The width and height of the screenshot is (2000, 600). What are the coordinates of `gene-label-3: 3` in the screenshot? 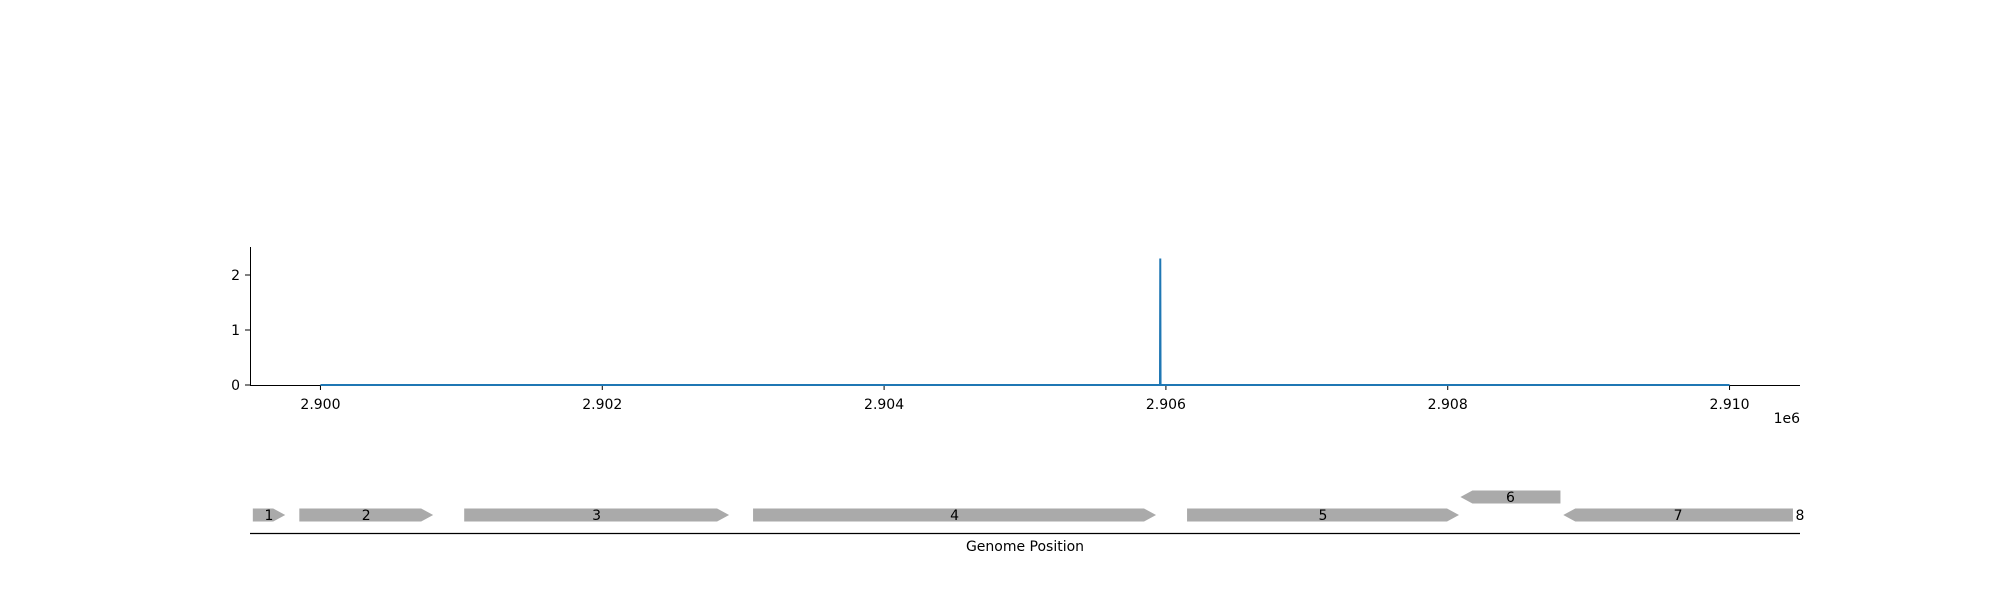 It's located at (596, 516).